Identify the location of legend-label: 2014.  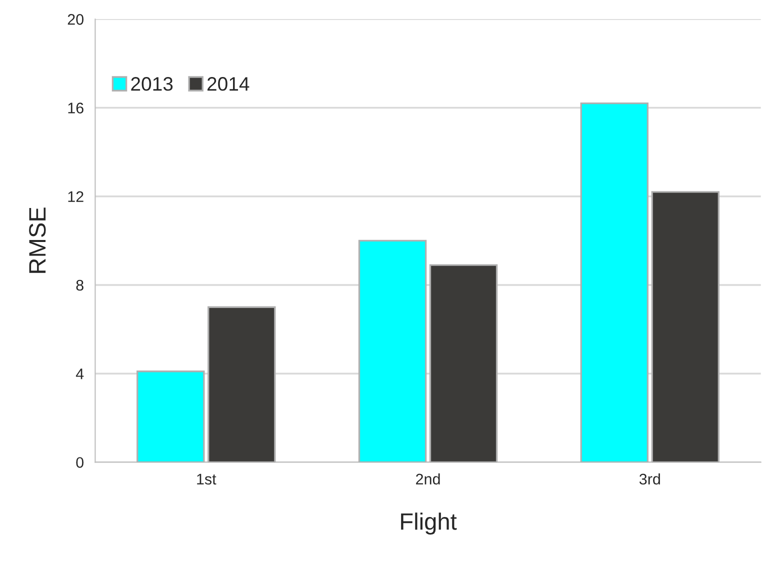
(228, 84).